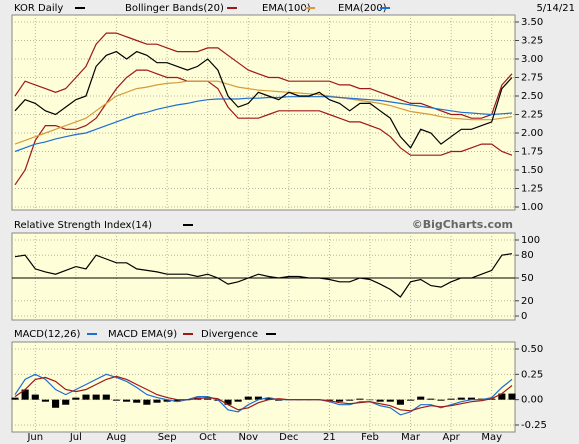  What do you see at coordinates (532, 96) in the screenshot?
I see `y-tick-label: 2.50` at bounding box center [532, 96].